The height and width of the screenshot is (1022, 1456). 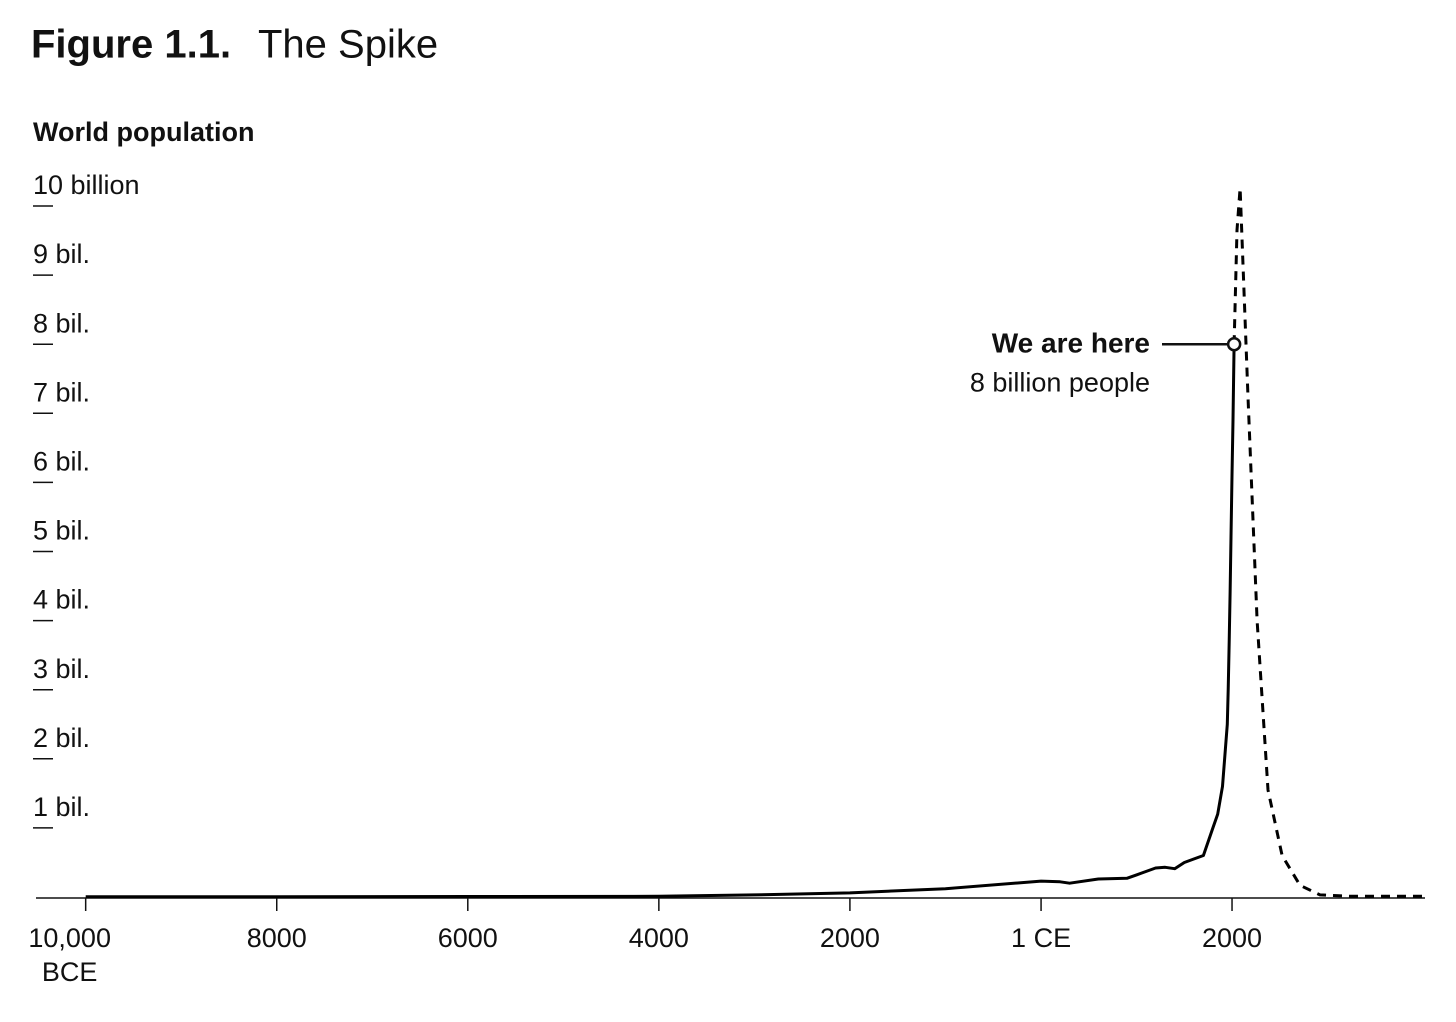 I want to click on annotation-text: We are here, so click(x=1071, y=343).